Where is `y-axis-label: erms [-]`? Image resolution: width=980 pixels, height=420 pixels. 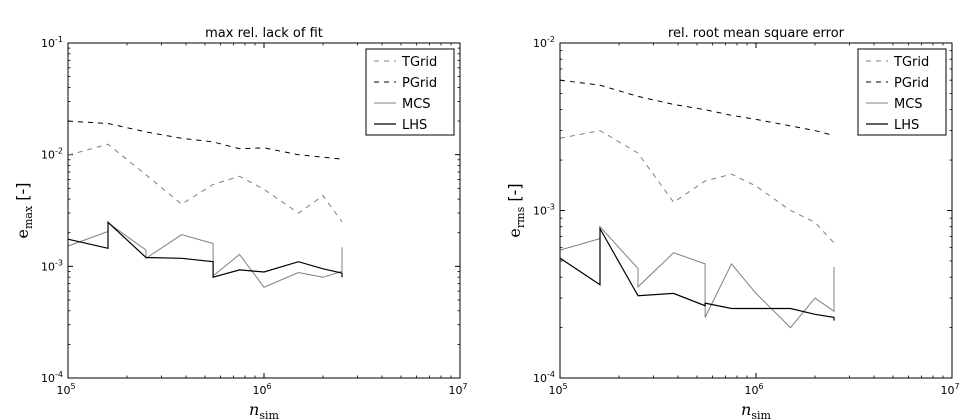
y-axis-label: erms [-] is located at coordinates (516, 210).